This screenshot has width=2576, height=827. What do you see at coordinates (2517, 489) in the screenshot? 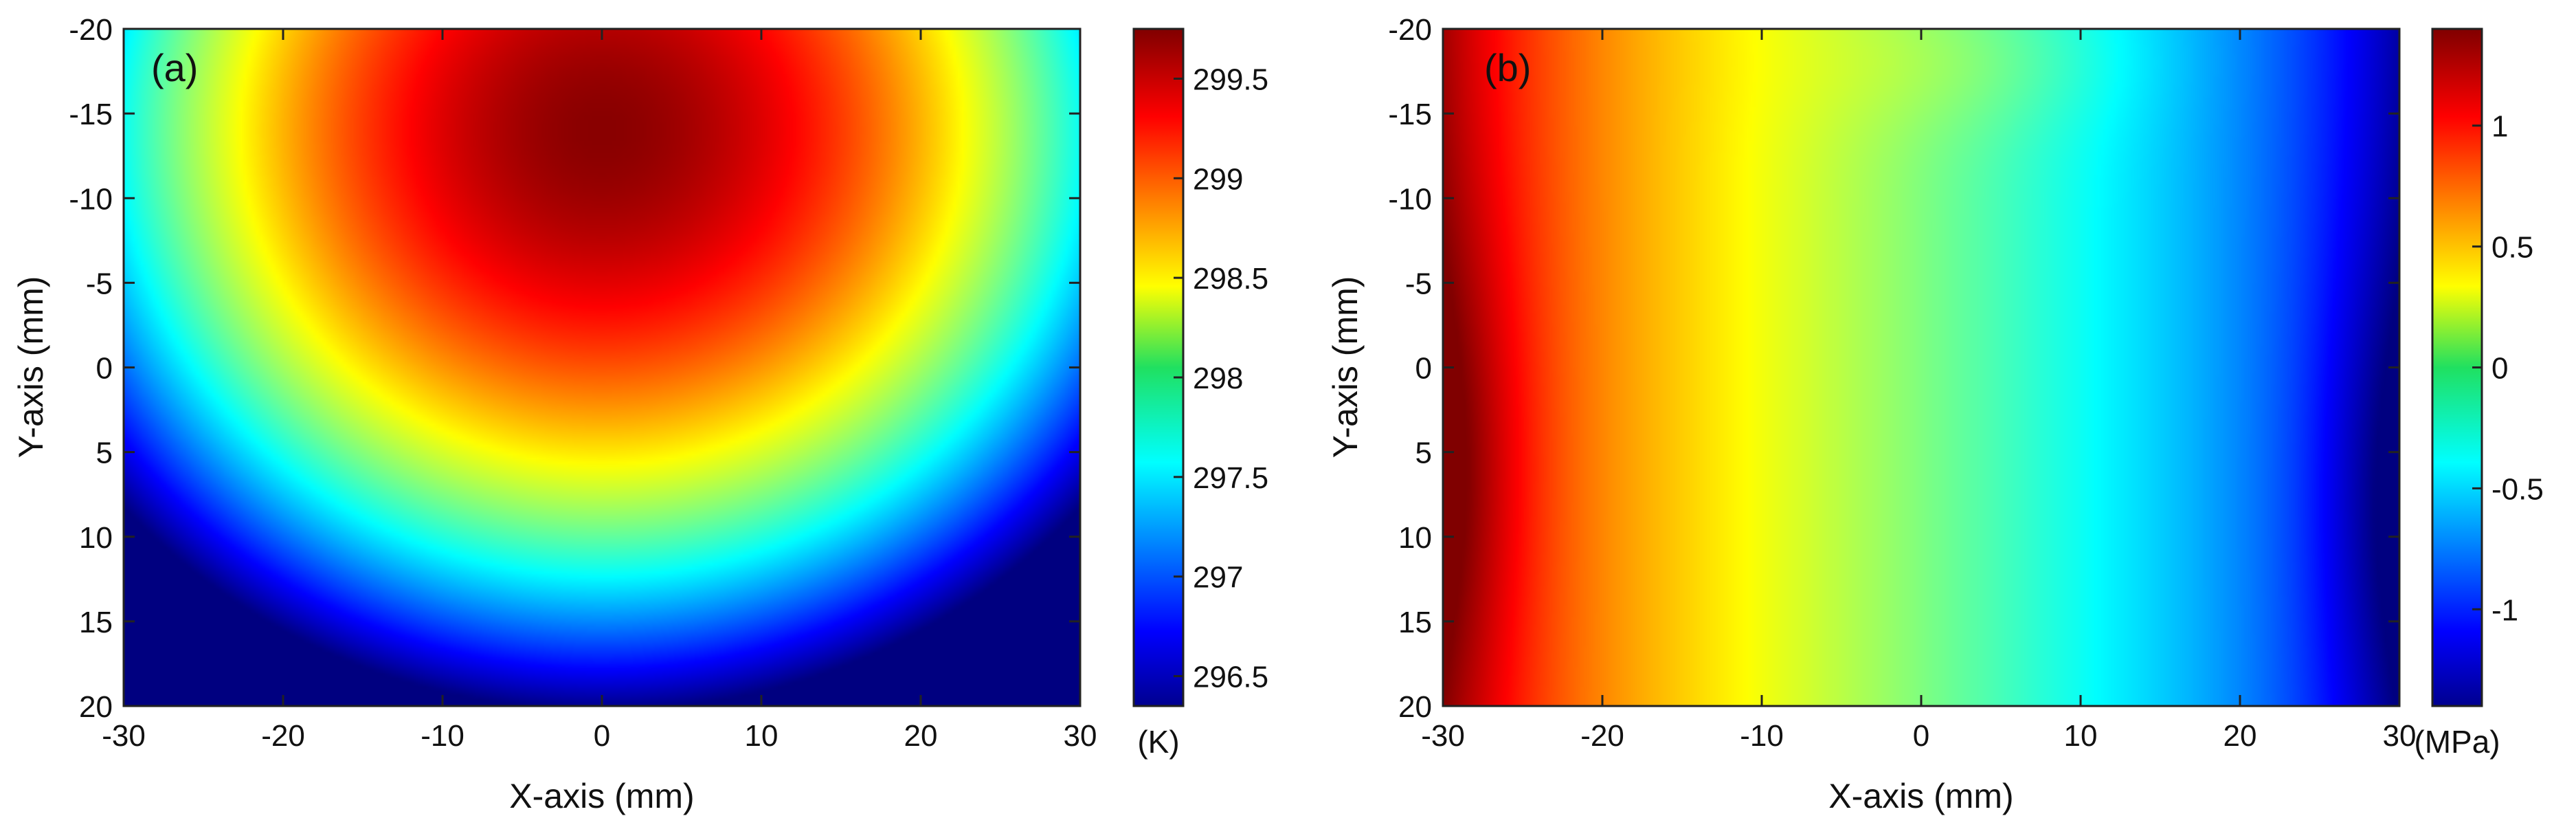
I see `colorbar-tick-label: -0.5` at bounding box center [2517, 489].